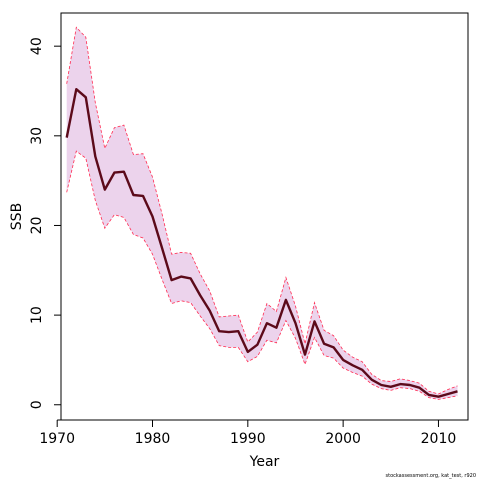 The height and width of the screenshot is (480, 480). What do you see at coordinates (37, 404) in the screenshot?
I see `y-tick-label: 0` at bounding box center [37, 404].